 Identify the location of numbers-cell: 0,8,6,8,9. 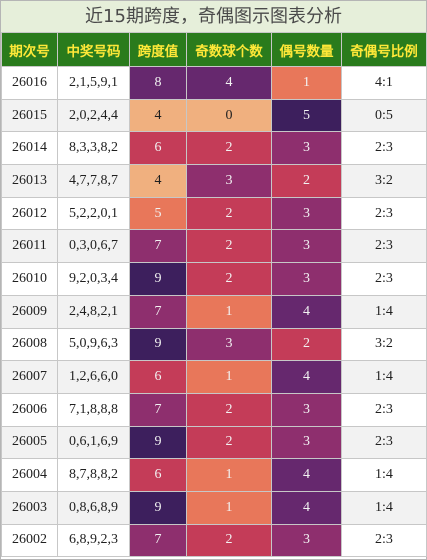
(93, 507).